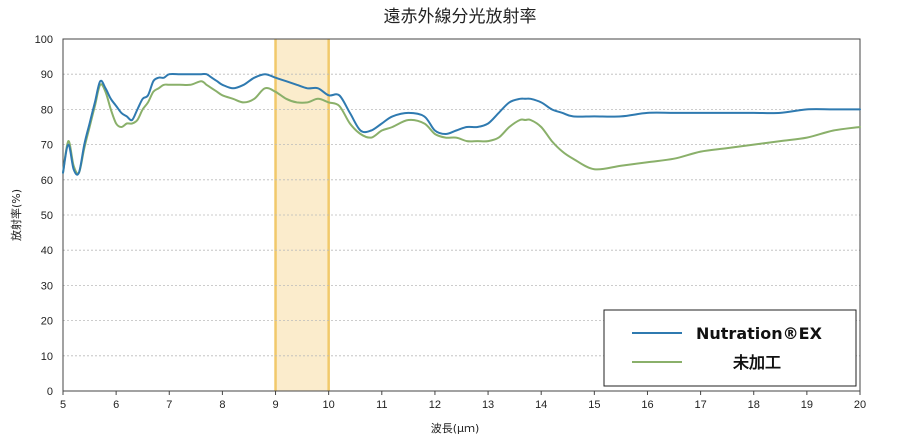 The image size is (900, 440). What do you see at coordinates (754, 405) in the screenshot?
I see `x-tick-label: 18` at bounding box center [754, 405].